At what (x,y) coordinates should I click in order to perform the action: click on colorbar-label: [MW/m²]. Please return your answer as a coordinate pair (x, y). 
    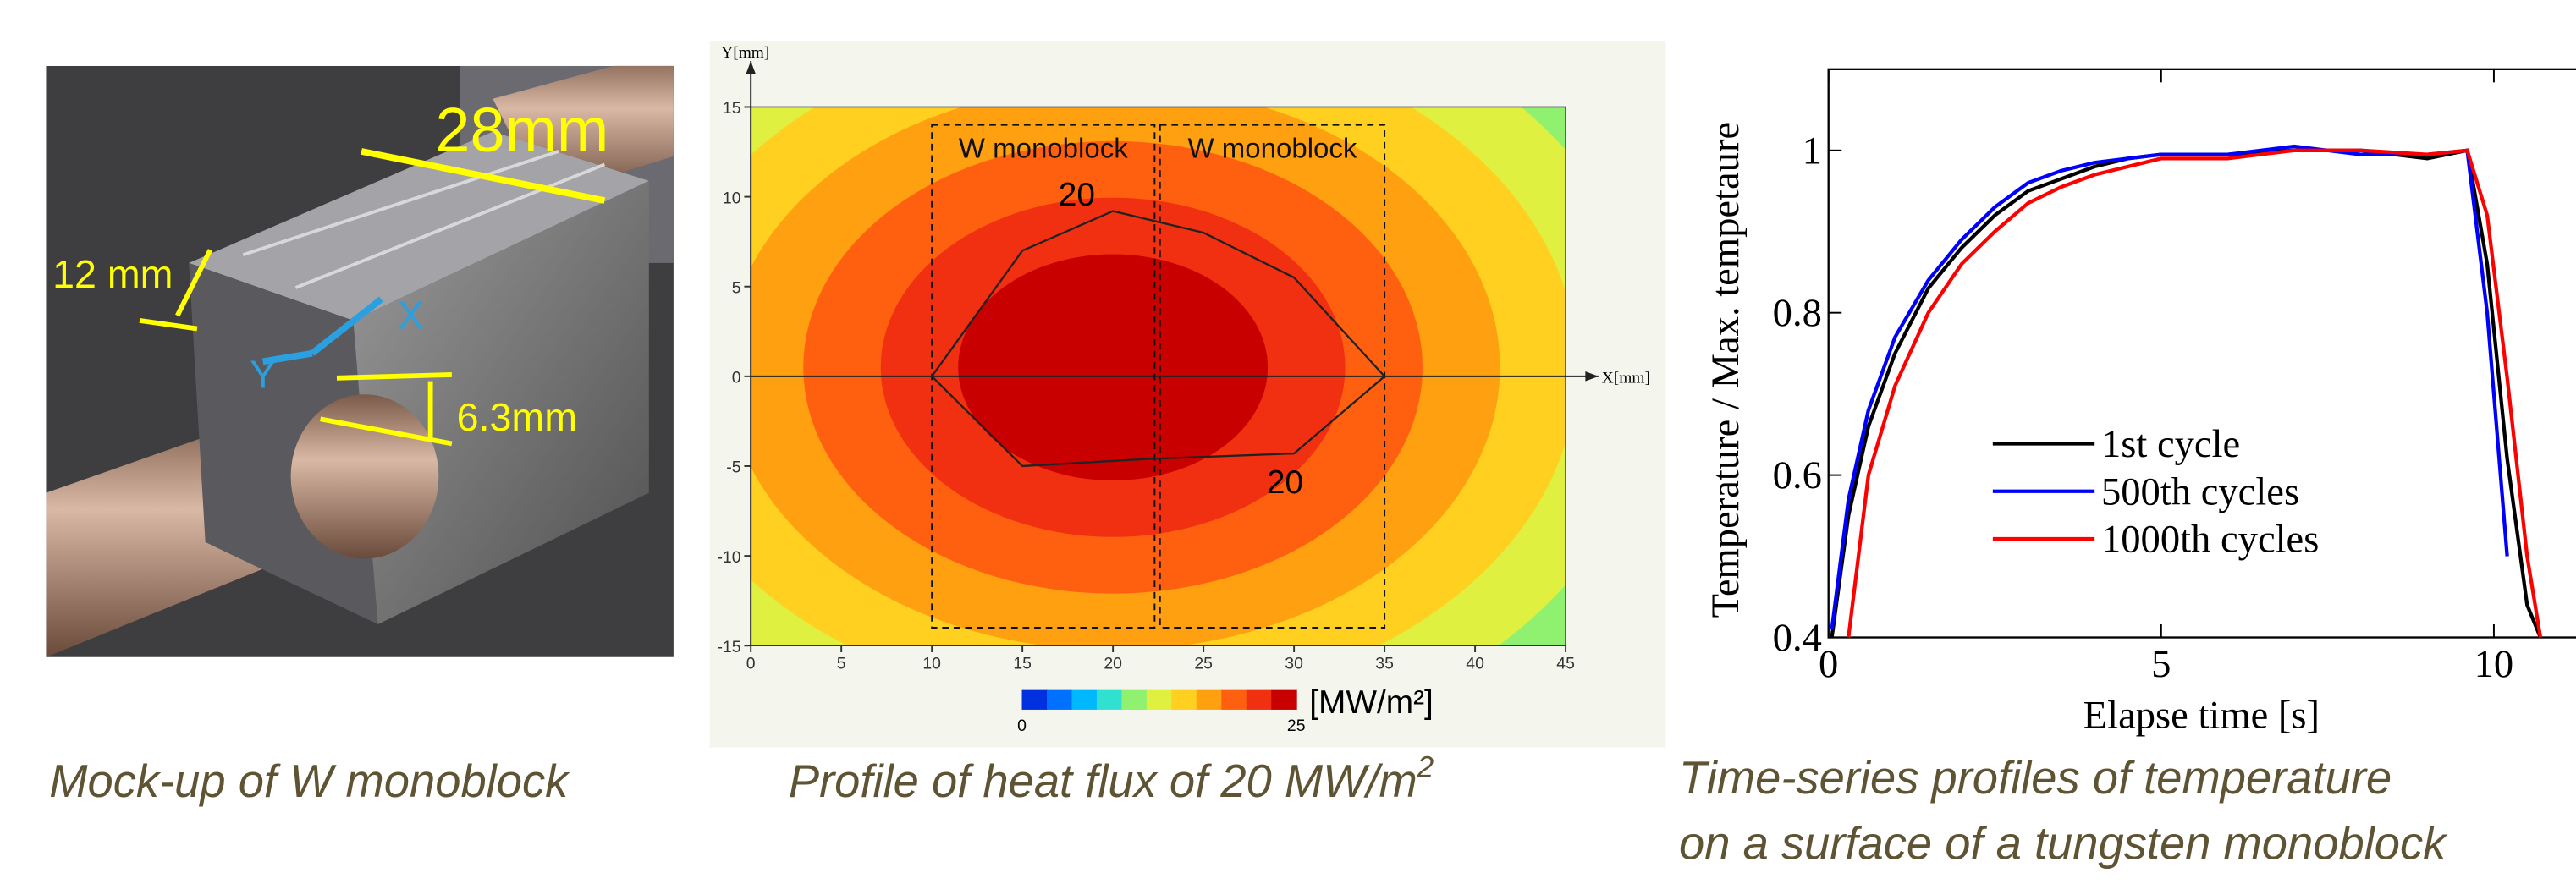
    Looking at the image, I should click on (1371, 702).